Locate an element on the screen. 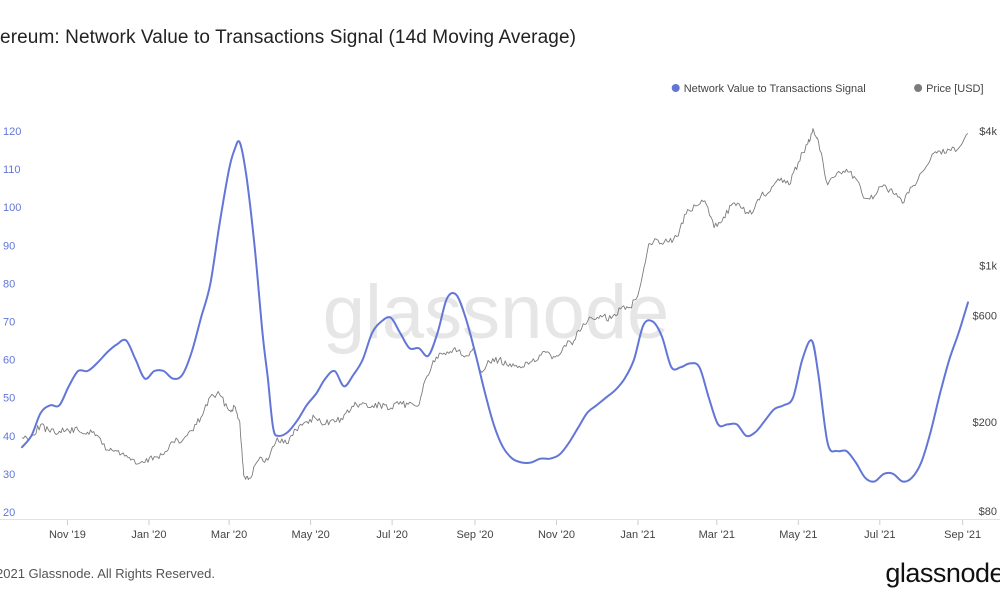 This screenshot has height=600, width=1000. y-right-tick-label: $80 is located at coordinates (988, 512).